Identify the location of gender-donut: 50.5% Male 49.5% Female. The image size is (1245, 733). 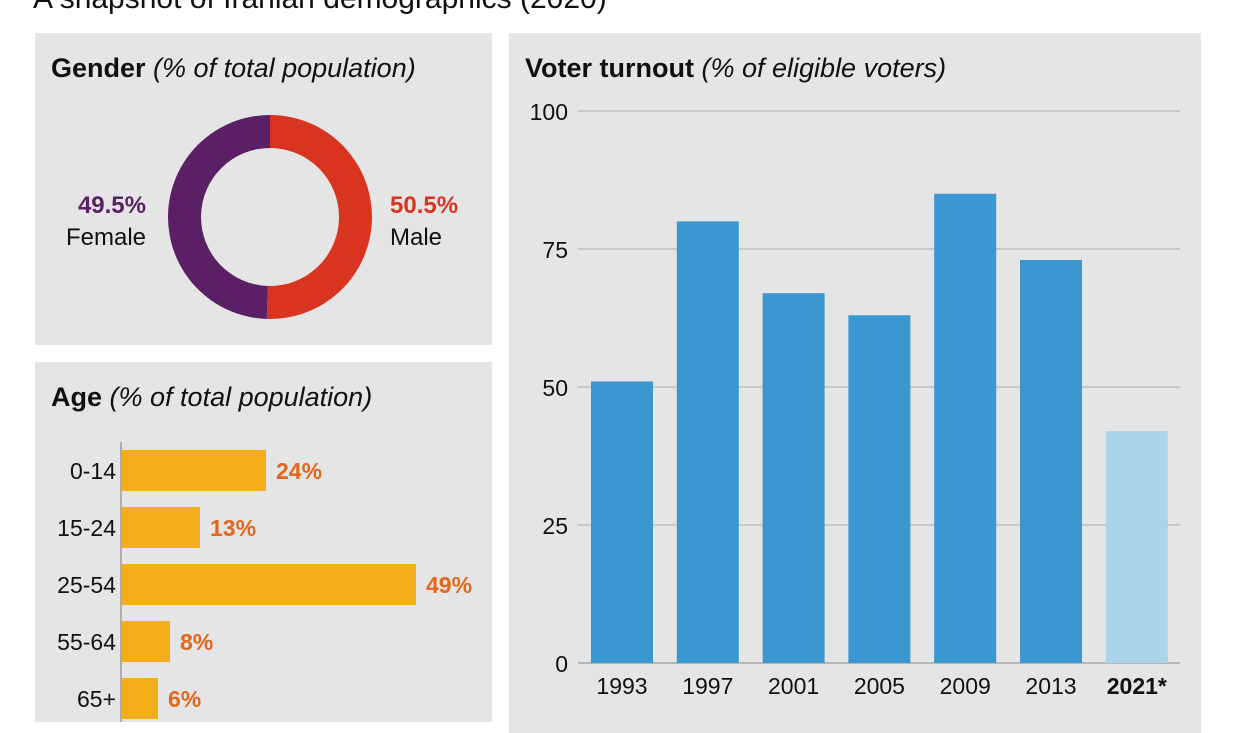
(262, 217).